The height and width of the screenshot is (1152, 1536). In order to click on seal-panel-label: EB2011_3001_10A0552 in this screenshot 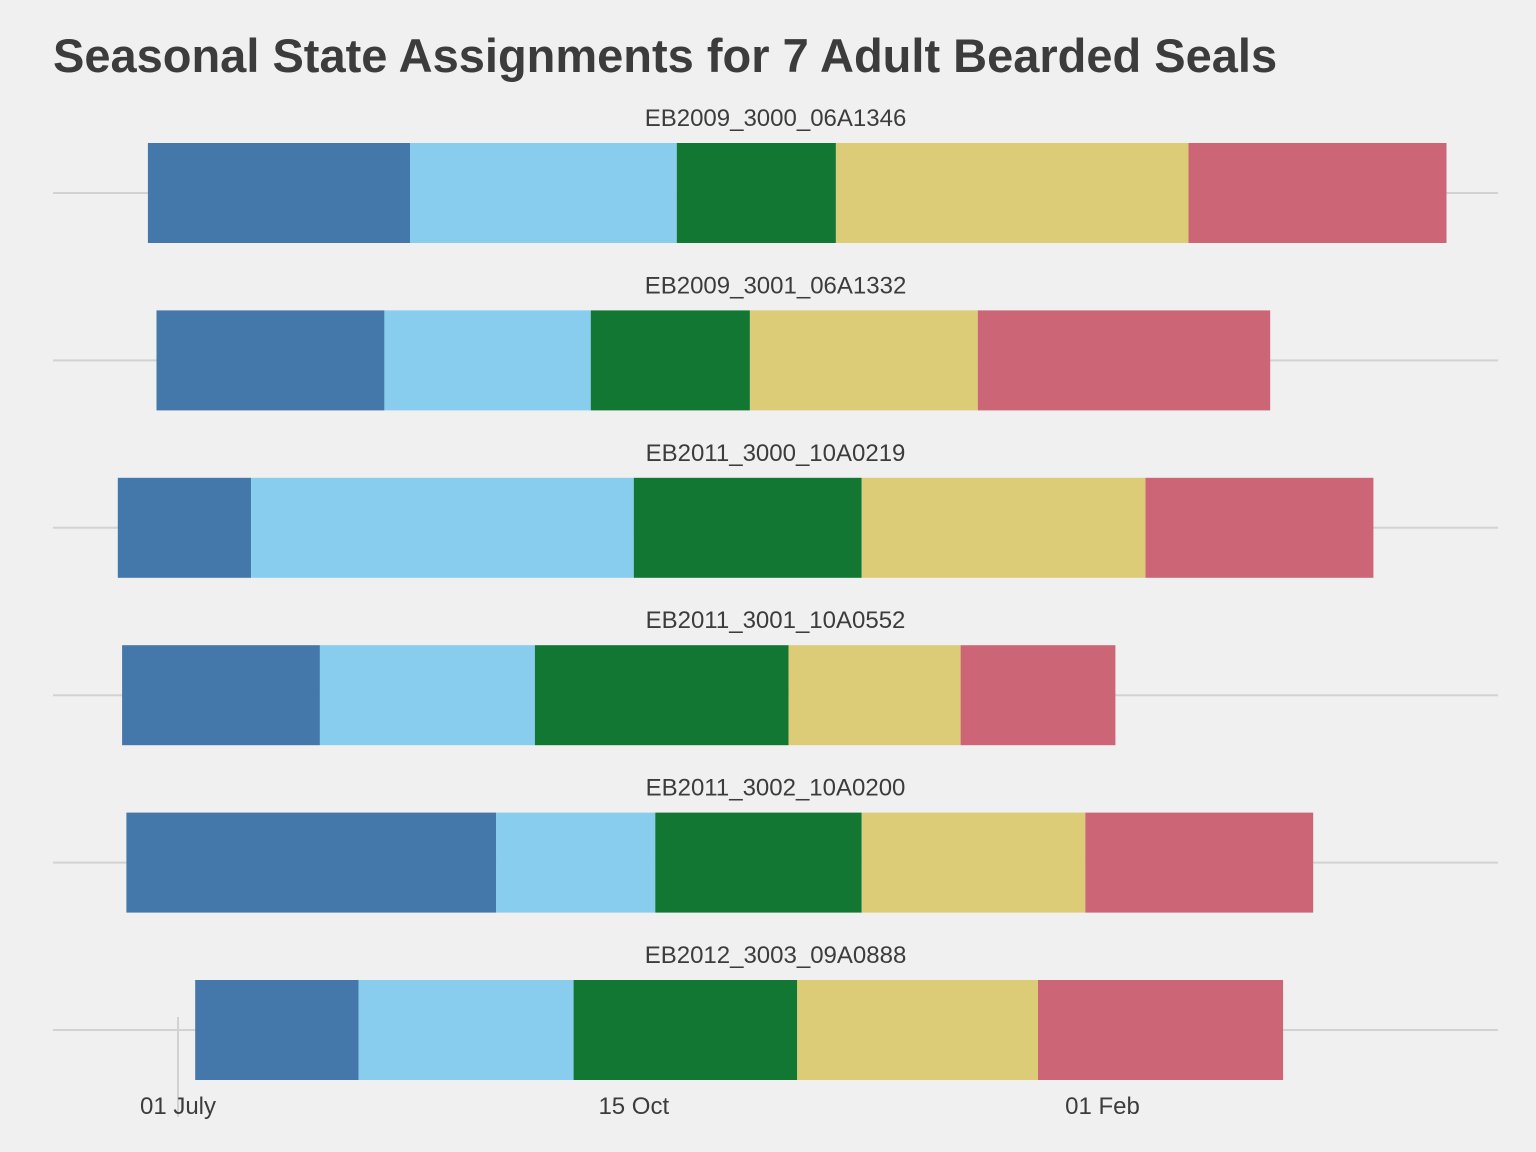, I will do `click(776, 620)`.